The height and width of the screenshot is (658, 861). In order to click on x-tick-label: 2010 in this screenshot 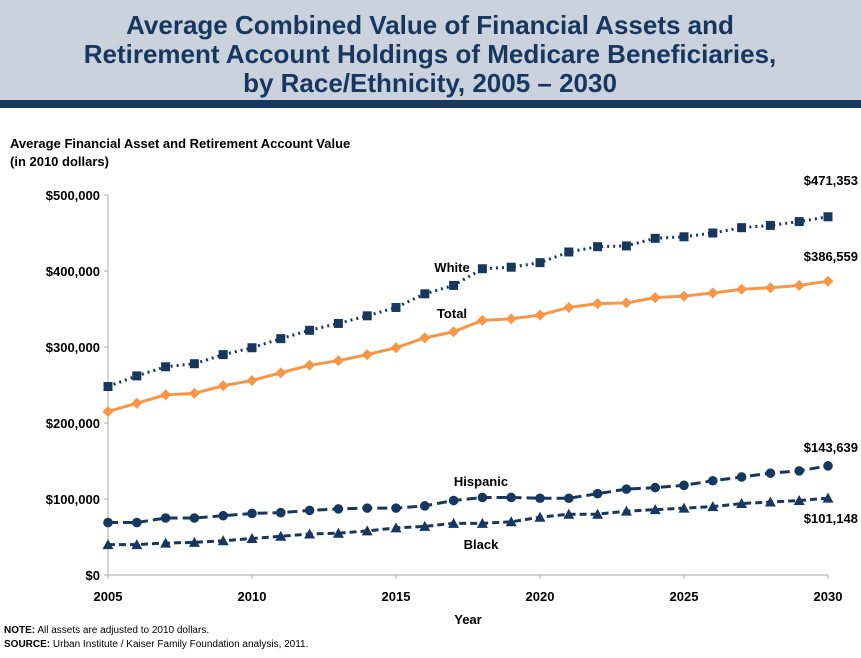, I will do `click(252, 596)`.